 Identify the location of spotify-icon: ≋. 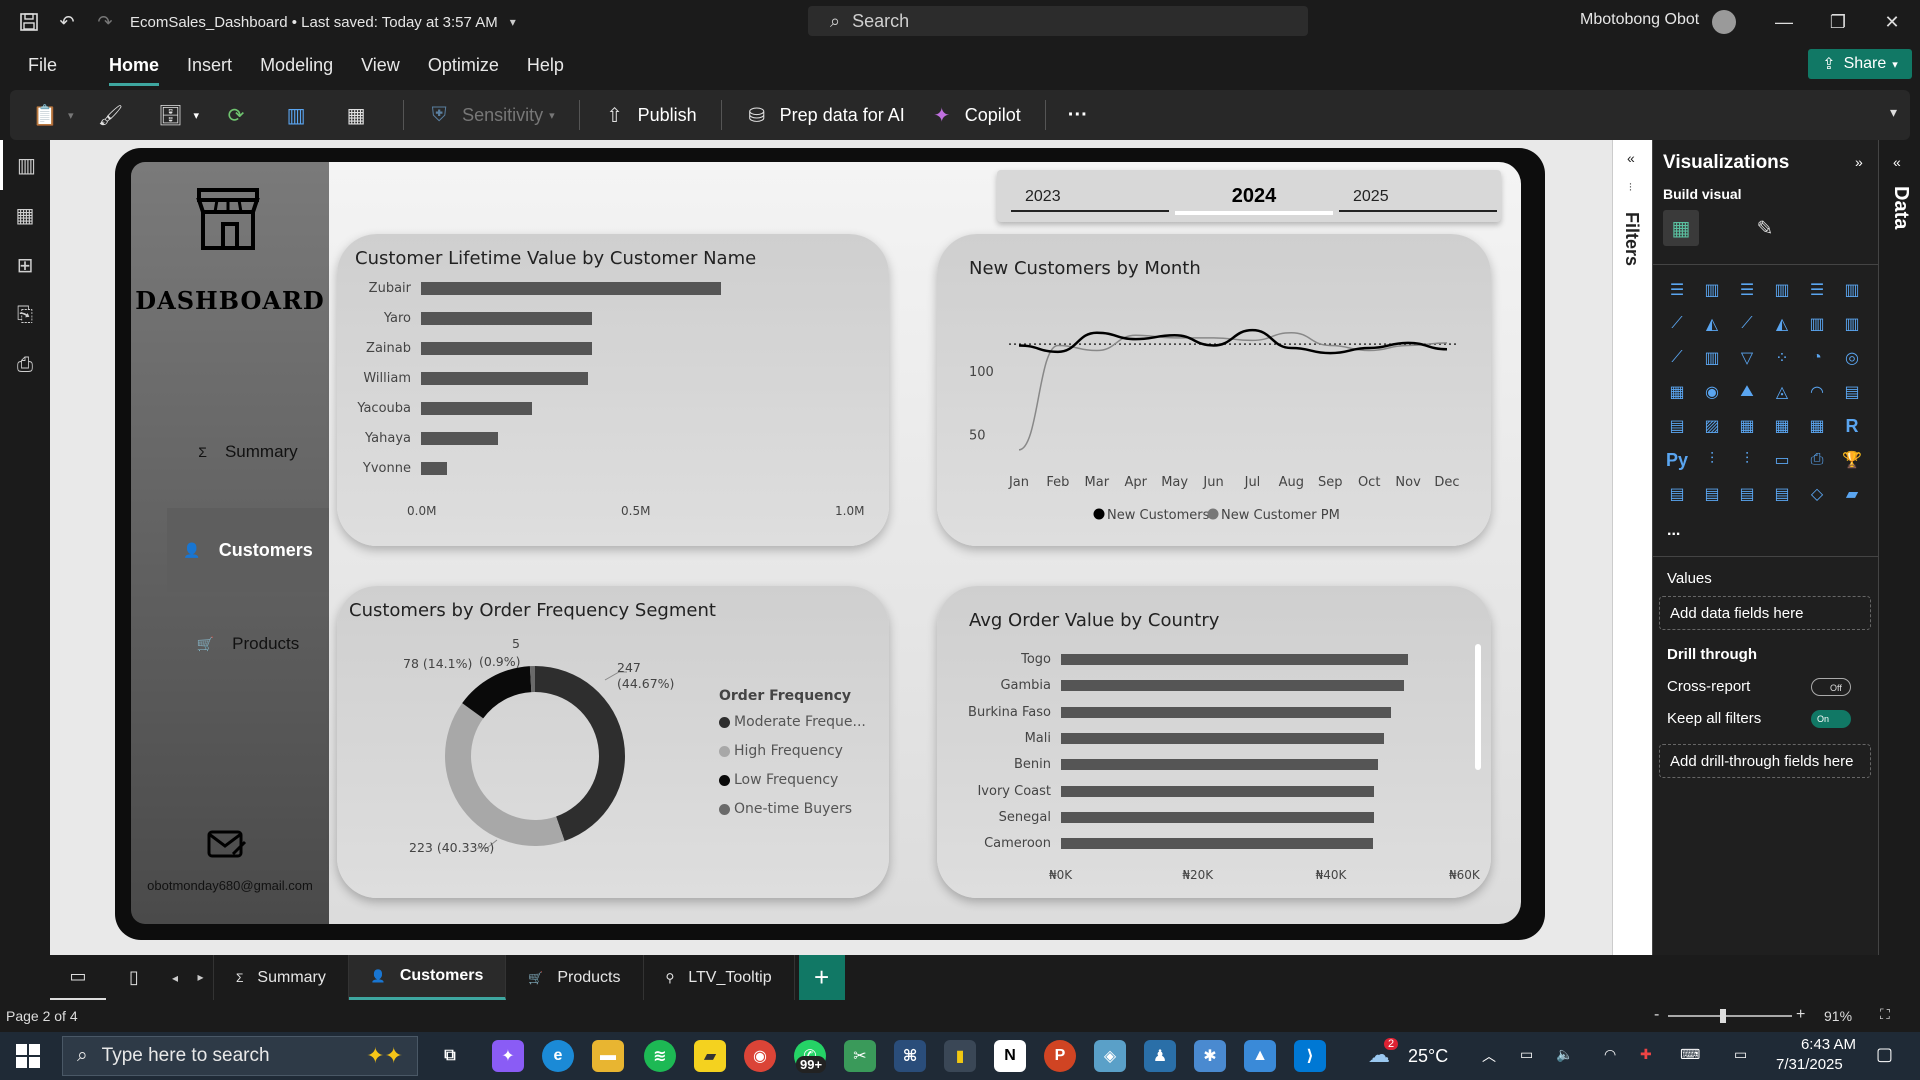
(660, 1056).